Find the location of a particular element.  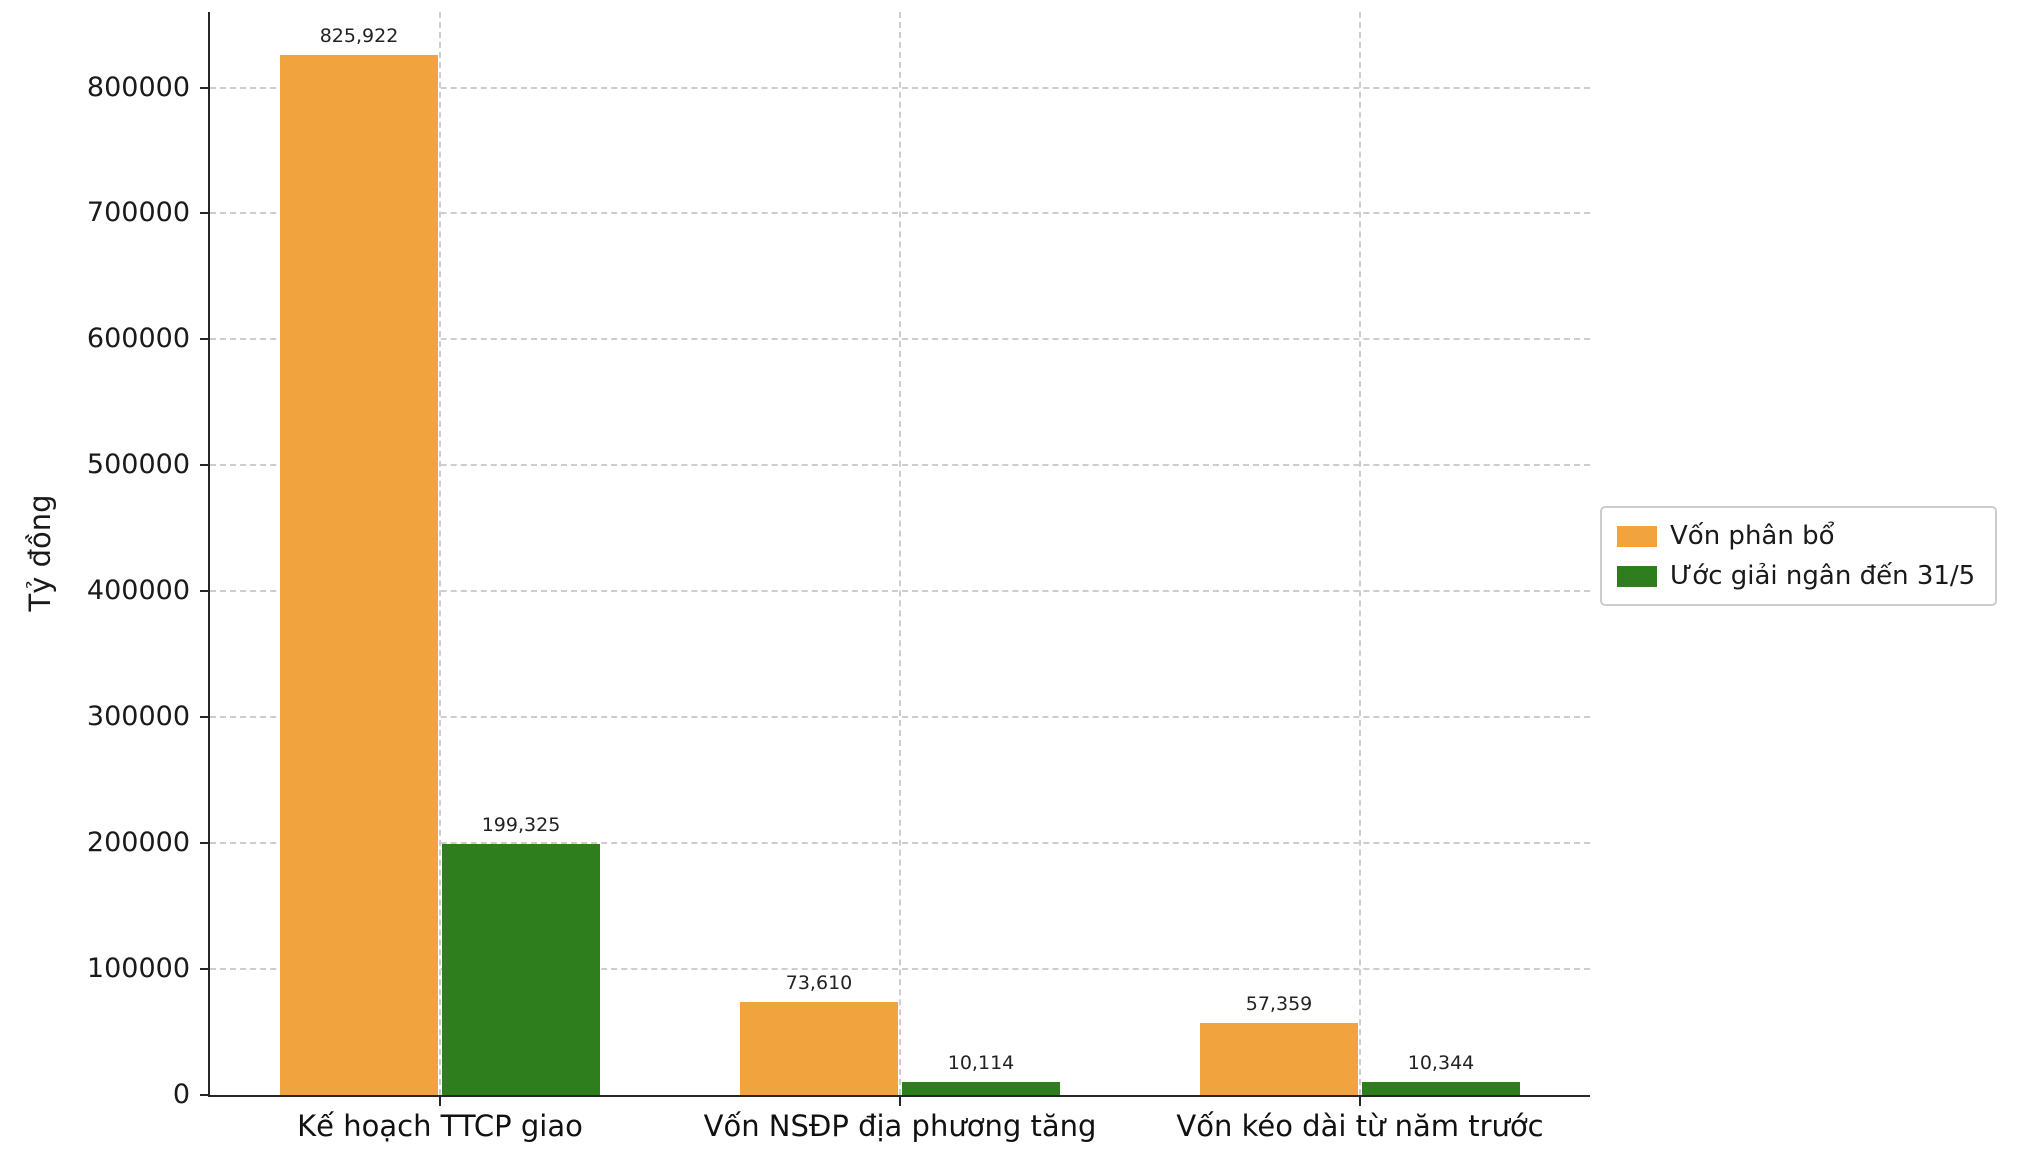

y-tick-label: 100000 is located at coordinates (138, 969).